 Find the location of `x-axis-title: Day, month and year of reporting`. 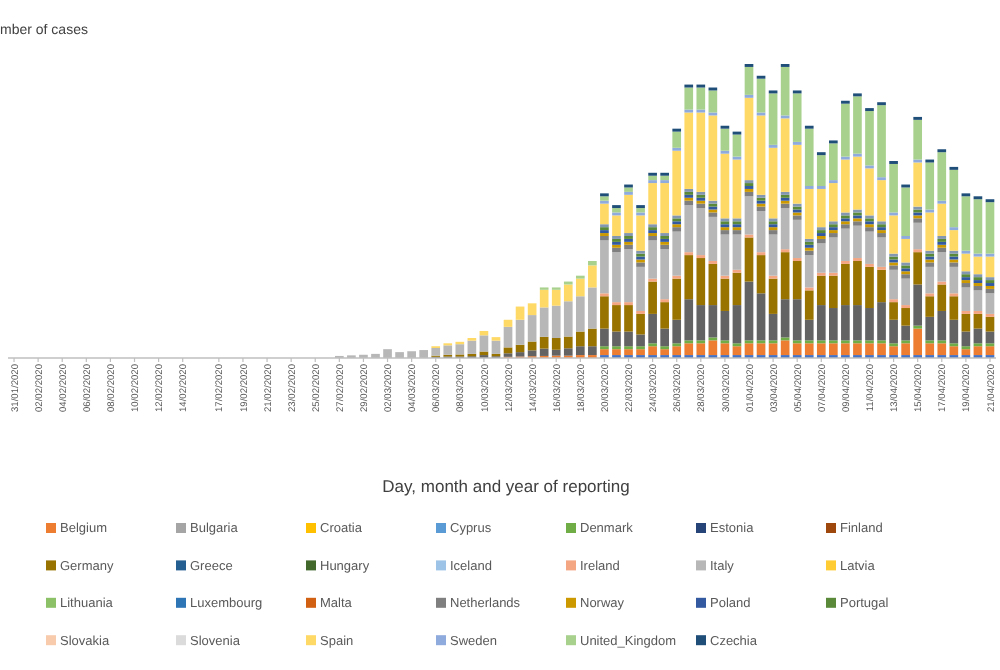

x-axis-title: Day, month and year of reporting is located at coordinates (506, 486).